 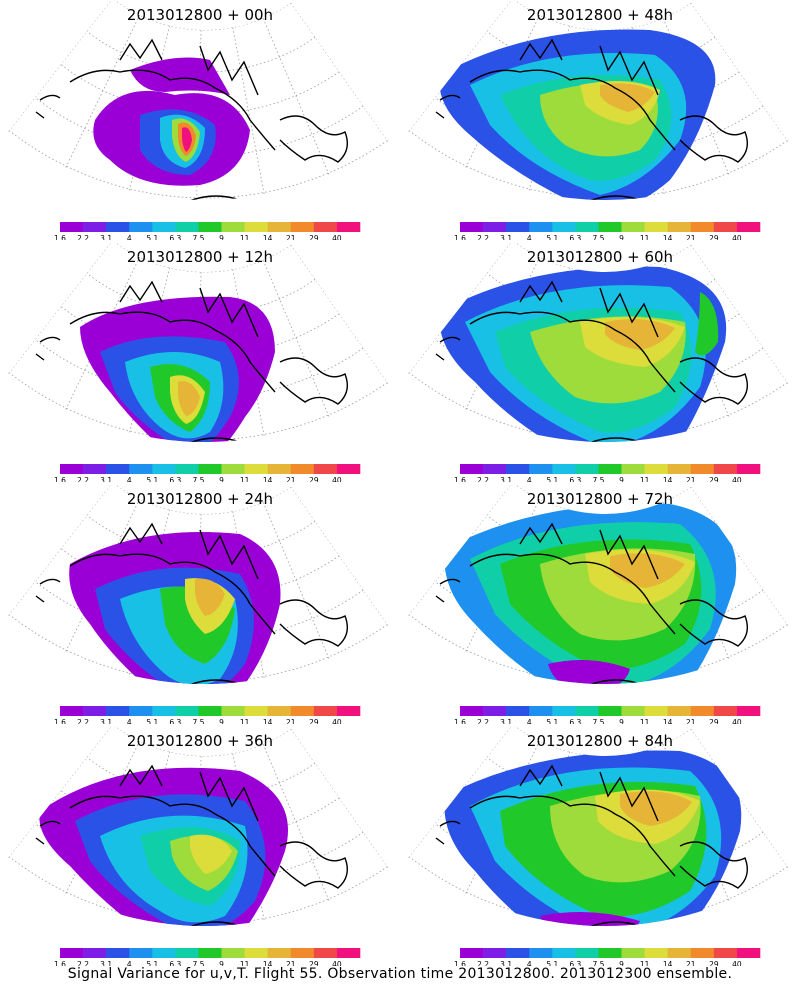 I want to click on colorbar-tick-label: 21, so click(x=691, y=479).